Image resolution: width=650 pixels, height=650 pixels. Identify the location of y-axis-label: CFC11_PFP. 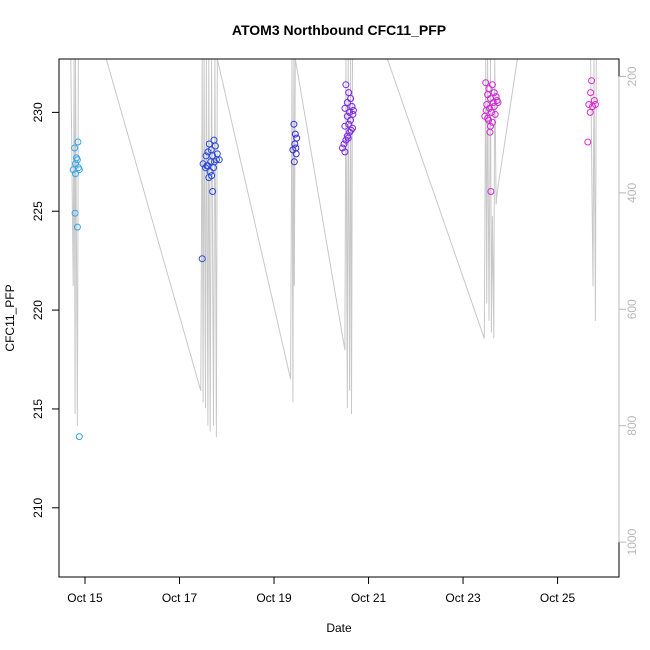
(10, 317).